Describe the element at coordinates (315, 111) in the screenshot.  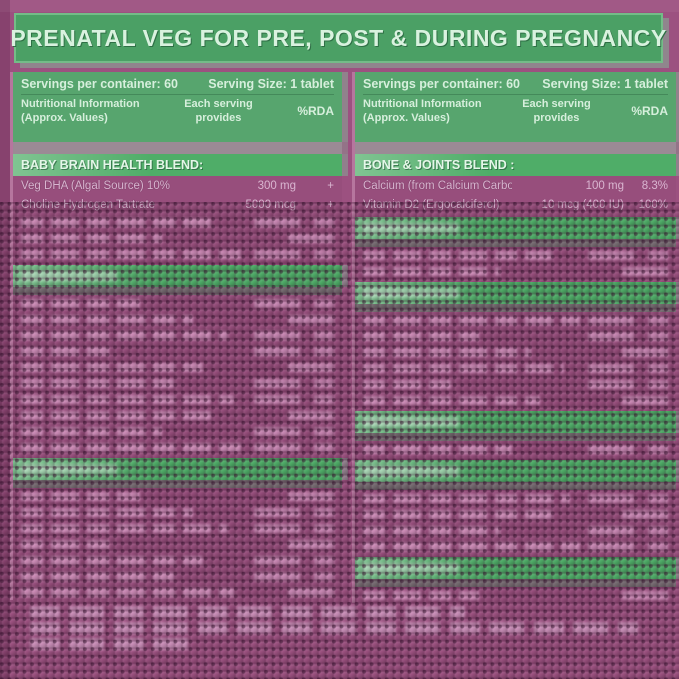
I see `rda-label: %RDA` at that location.